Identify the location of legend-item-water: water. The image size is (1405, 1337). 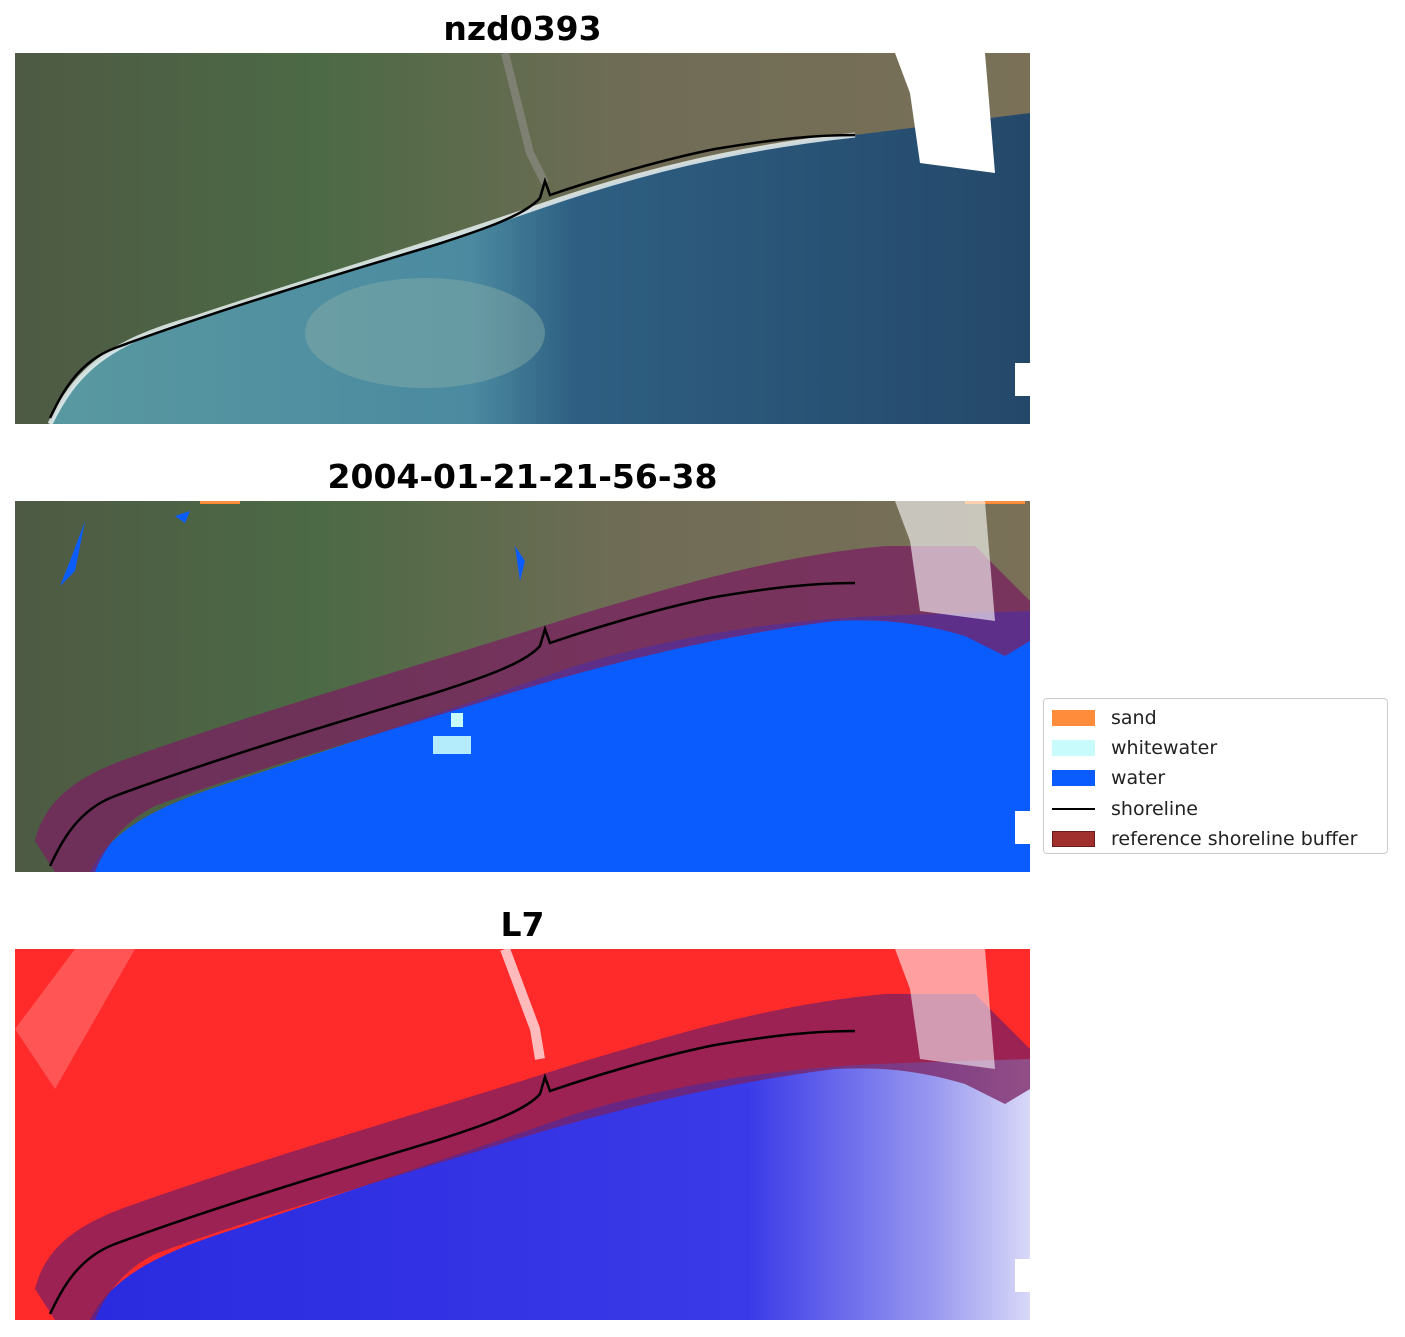
(1215, 778).